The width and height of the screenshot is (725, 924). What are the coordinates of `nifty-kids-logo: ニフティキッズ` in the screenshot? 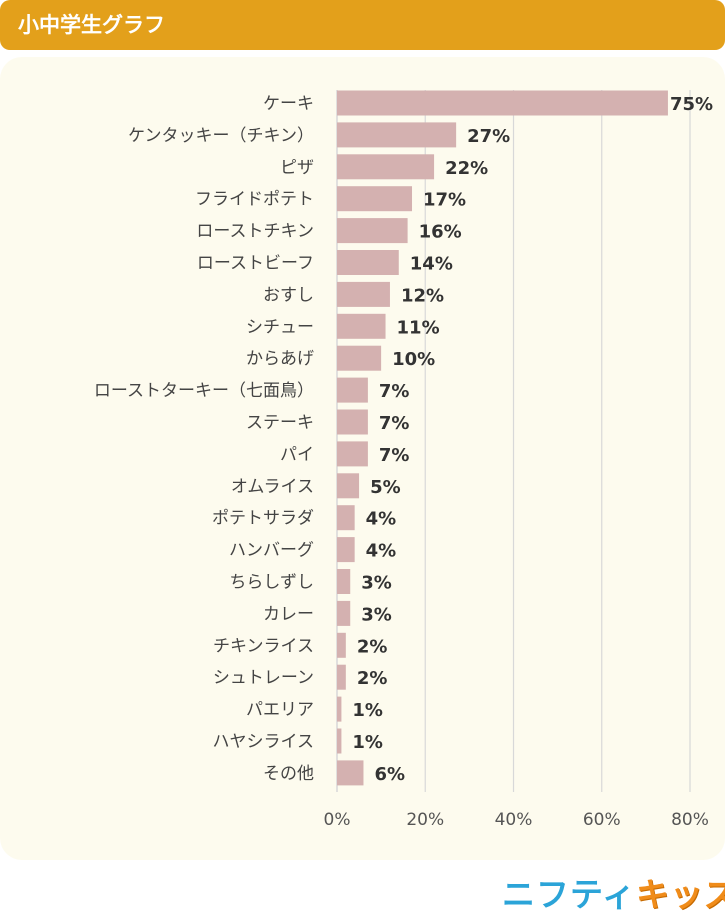 It's located at (613, 895).